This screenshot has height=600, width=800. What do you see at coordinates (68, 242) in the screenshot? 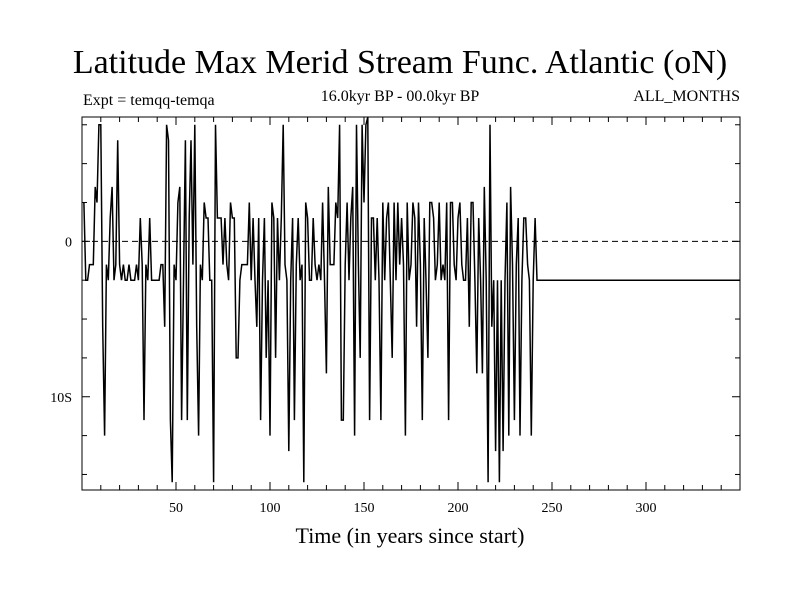
I see `y-tick-label: 0` at bounding box center [68, 242].